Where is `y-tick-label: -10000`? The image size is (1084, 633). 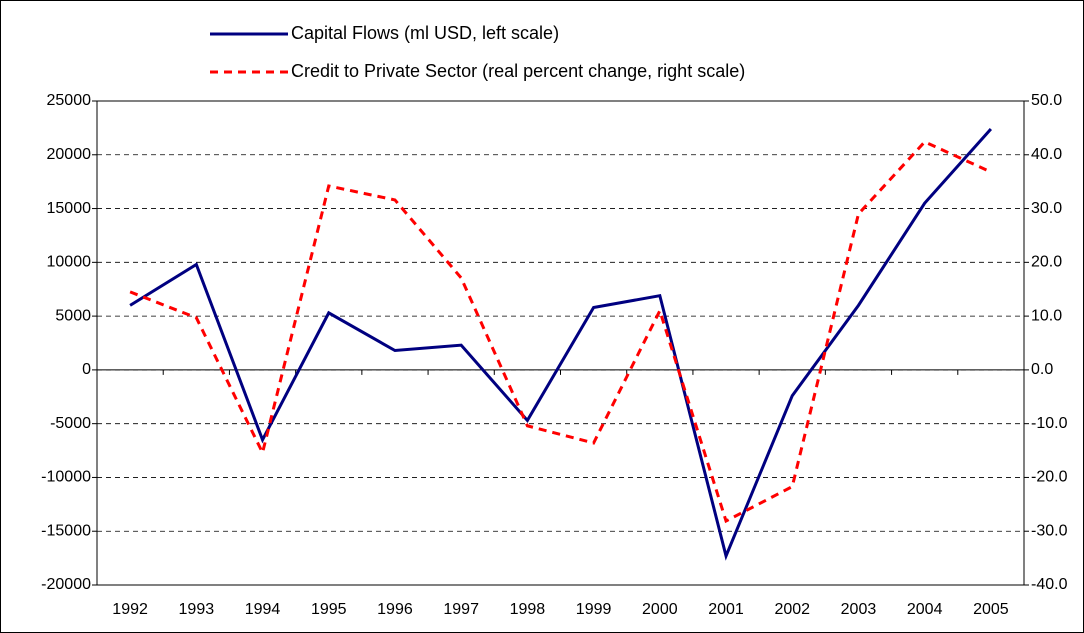
y-tick-label: -10000 is located at coordinates (66, 477).